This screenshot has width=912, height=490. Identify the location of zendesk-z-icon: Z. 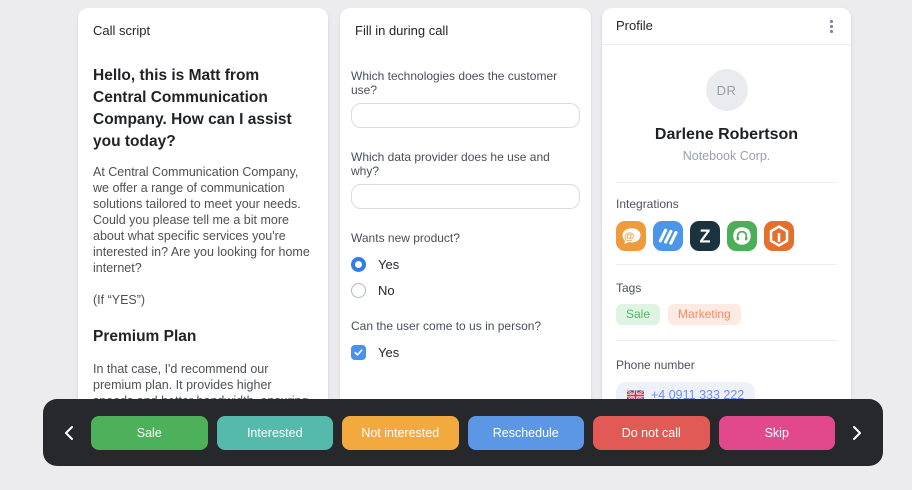
(705, 236).